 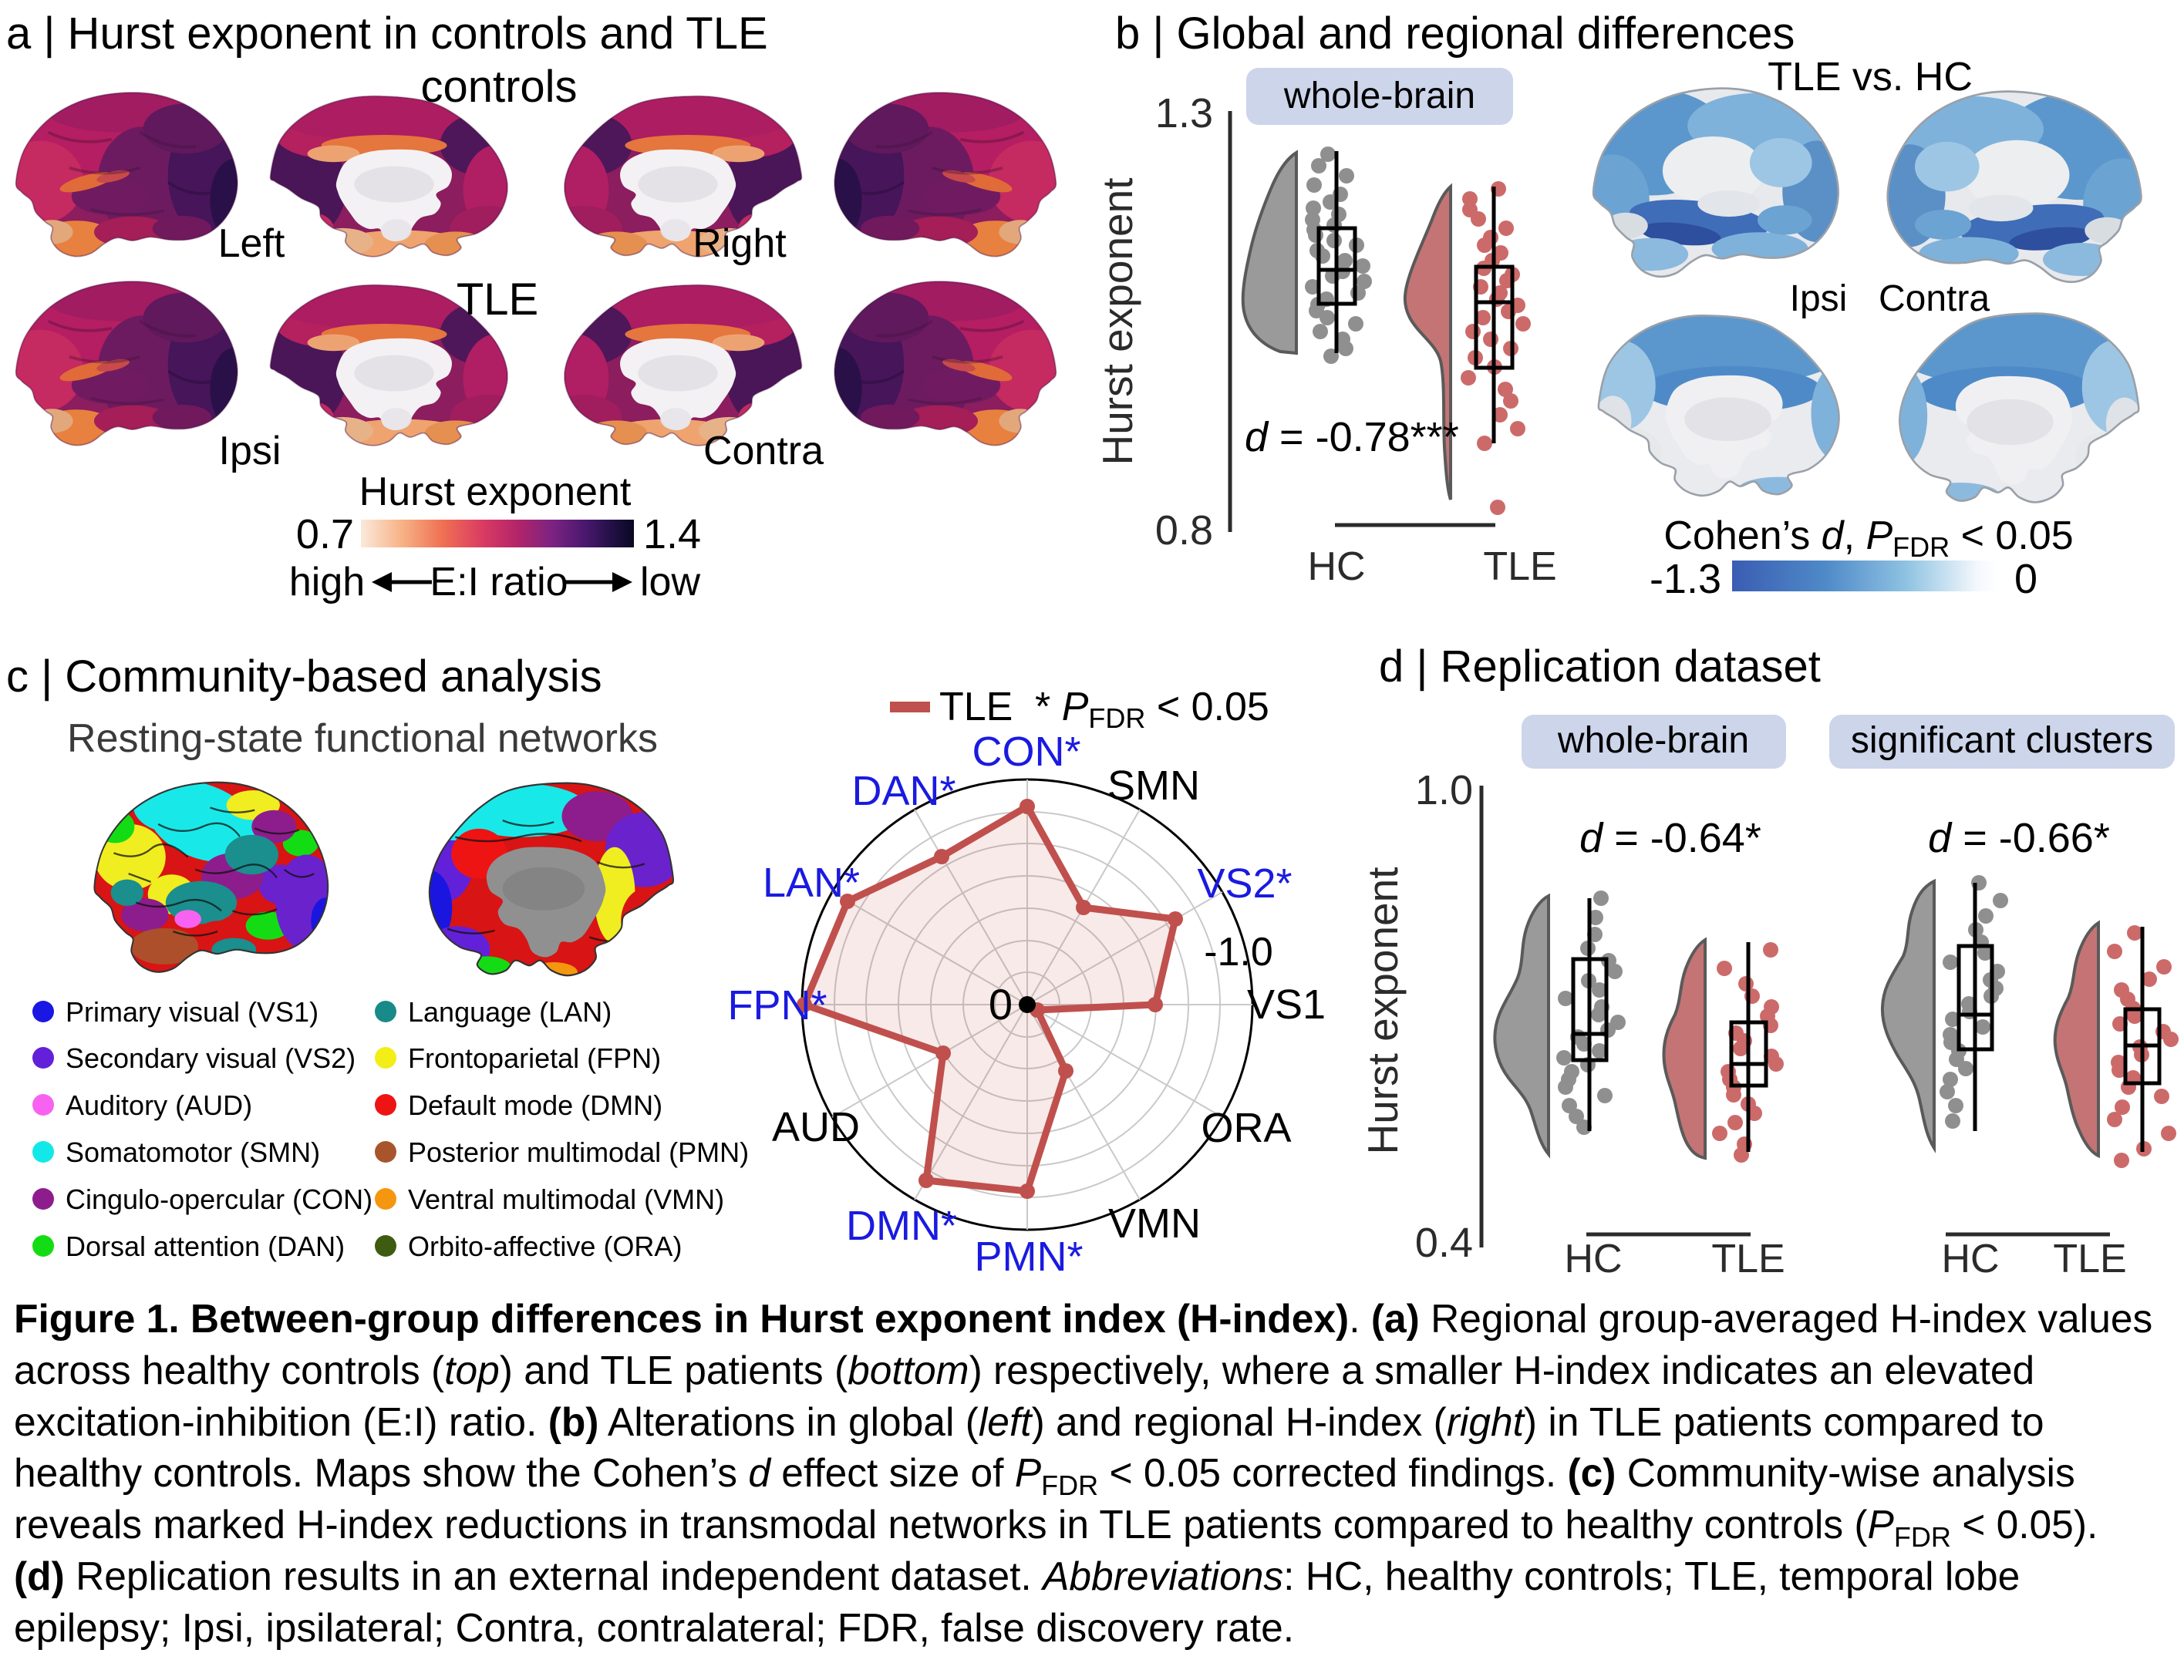 I want to click on svg-text: 1.3, so click(x=1184, y=113).